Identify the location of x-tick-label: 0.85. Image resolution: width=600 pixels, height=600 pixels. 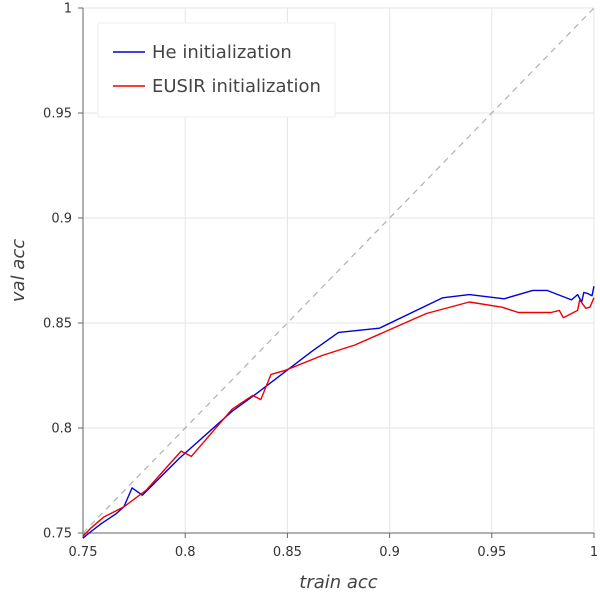
(287, 552).